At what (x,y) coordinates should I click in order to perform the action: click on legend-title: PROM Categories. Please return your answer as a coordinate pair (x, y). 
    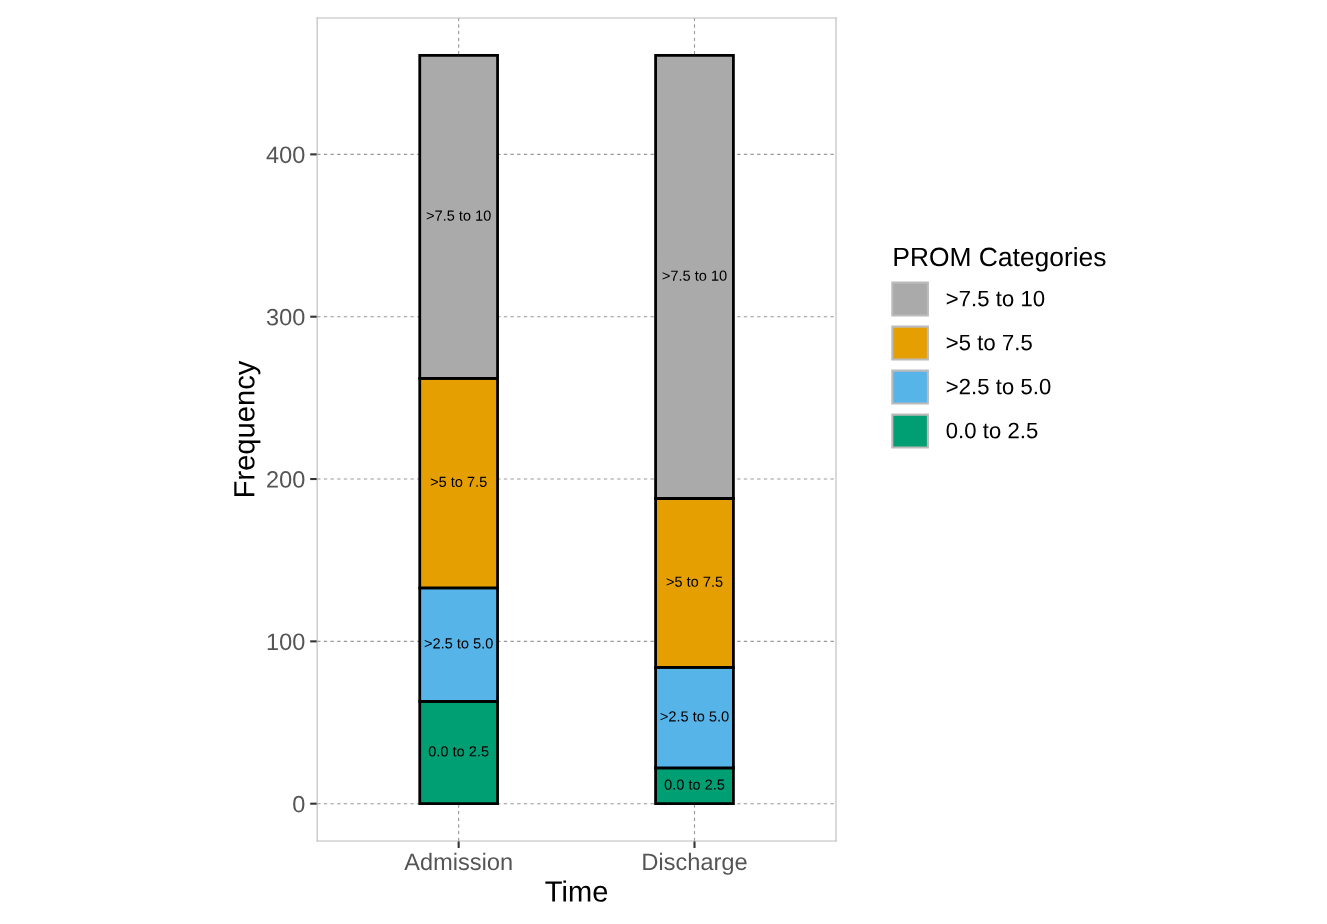
    Looking at the image, I should click on (1000, 259).